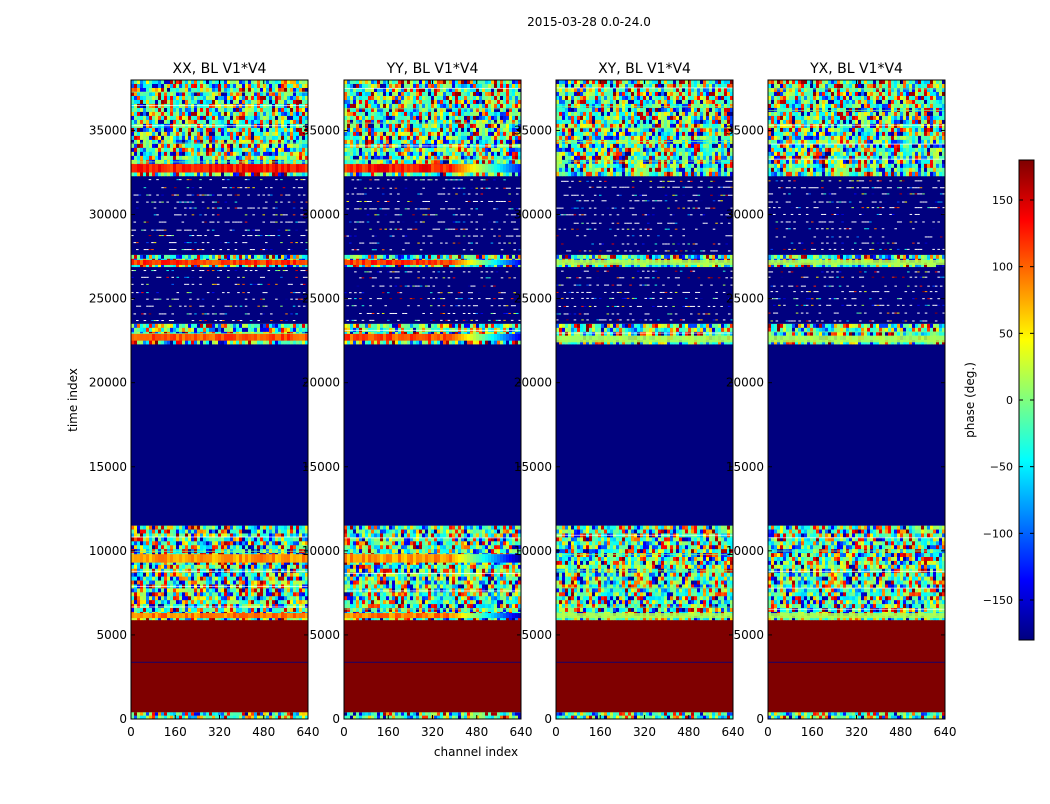 The height and width of the screenshot is (804, 1050). Describe the element at coordinates (1002, 200) in the screenshot. I see `colorbar-tick-label: 150` at that location.